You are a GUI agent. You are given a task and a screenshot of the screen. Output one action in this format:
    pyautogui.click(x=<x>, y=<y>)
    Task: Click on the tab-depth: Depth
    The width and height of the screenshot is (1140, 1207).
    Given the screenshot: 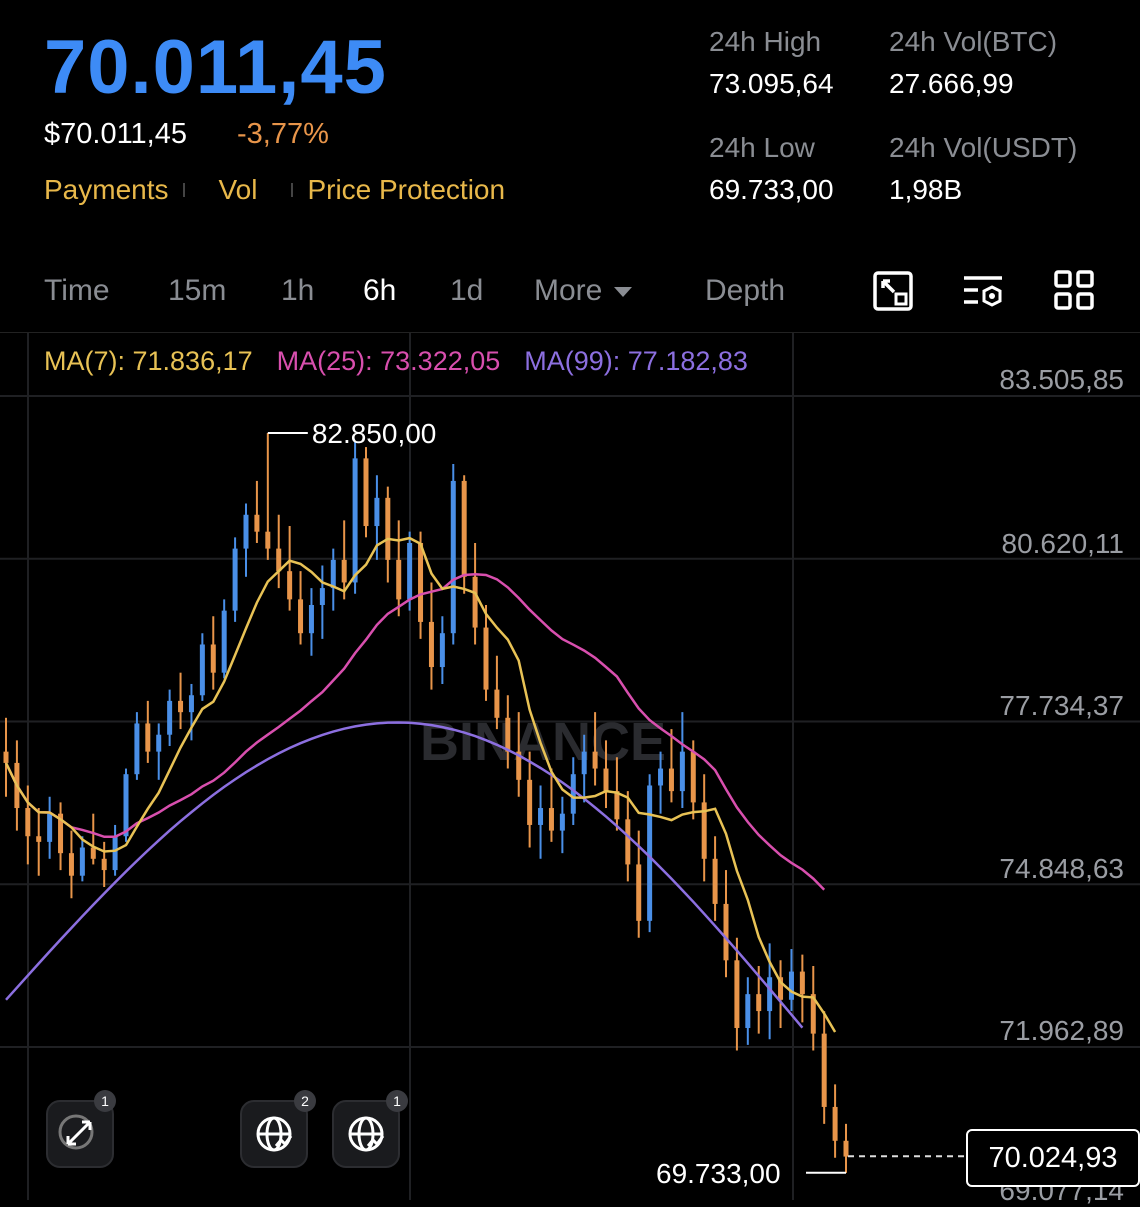 What is the action you would take?
    pyautogui.click(x=745, y=290)
    